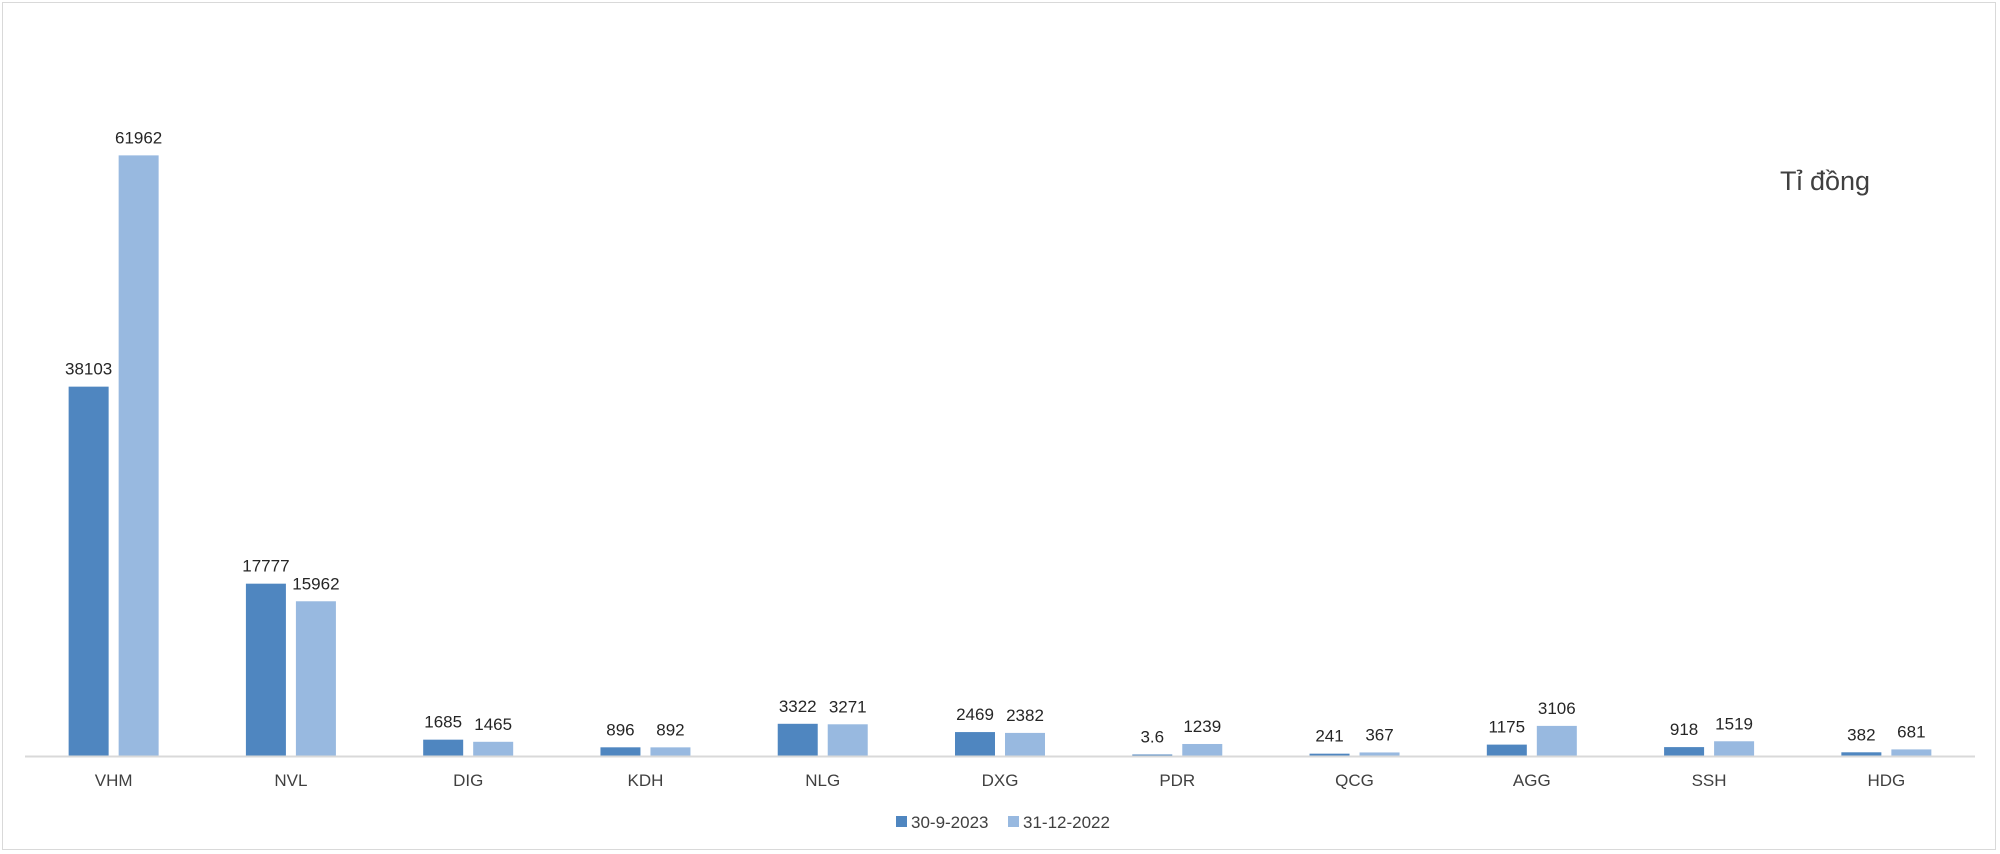  What do you see at coordinates (1532, 780) in the screenshot?
I see `category-label-agg: AGG` at bounding box center [1532, 780].